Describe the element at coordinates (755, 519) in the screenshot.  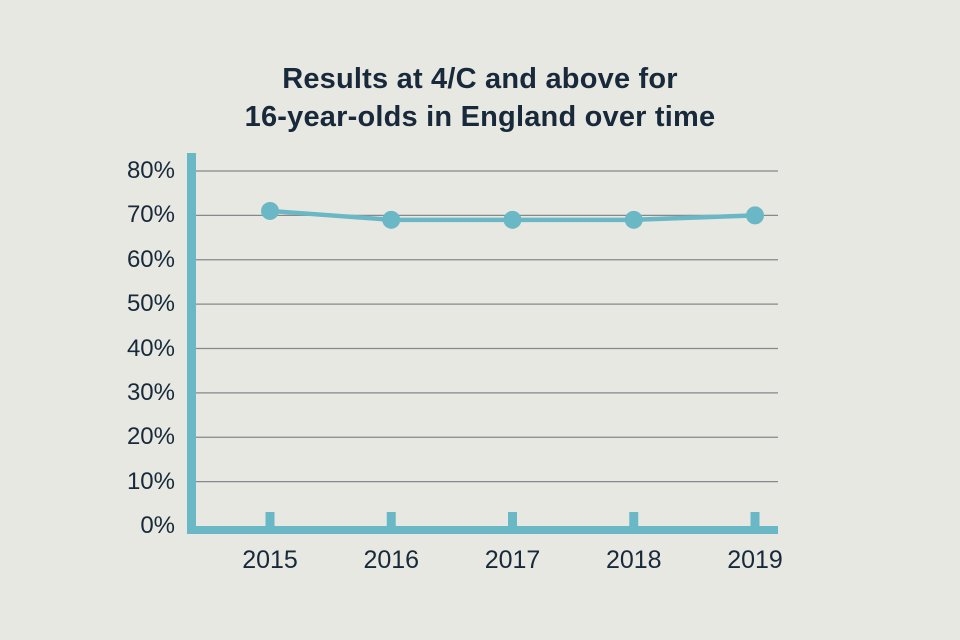
I see `x-tick-2019` at that location.